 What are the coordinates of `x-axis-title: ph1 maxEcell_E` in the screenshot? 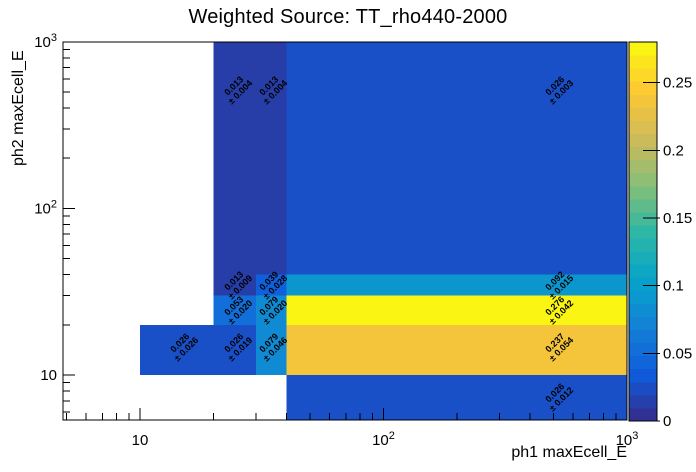 It's located at (569, 452).